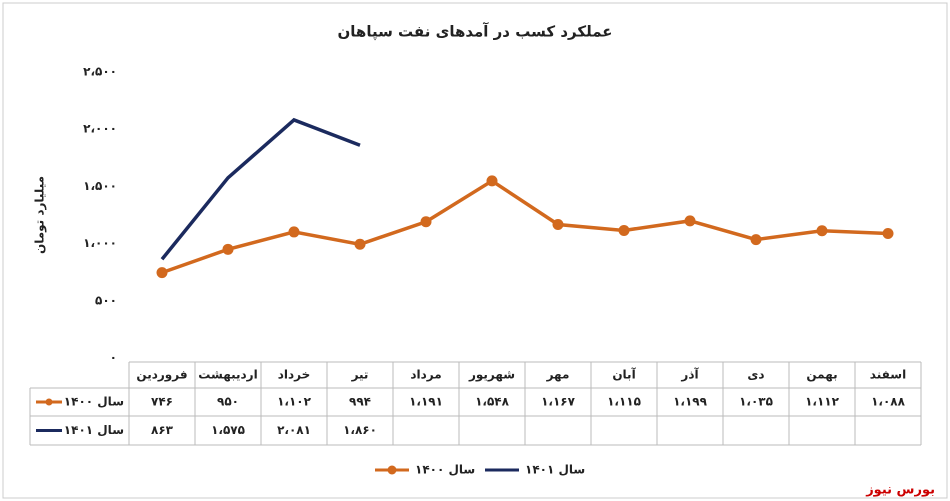  Describe the element at coordinates (558, 402) in the screenshot. I see `table-value: ۱،۱۶۷` at that location.